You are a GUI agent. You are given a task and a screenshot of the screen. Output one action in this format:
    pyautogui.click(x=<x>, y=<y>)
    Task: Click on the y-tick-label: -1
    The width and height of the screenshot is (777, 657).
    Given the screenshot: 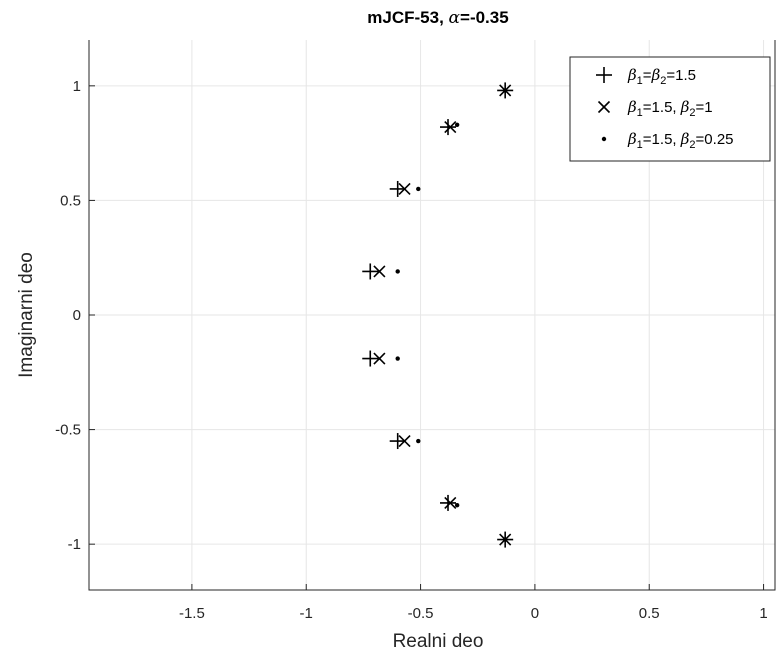 What is the action you would take?
    pyautogui.click(x=74, y=544)
    